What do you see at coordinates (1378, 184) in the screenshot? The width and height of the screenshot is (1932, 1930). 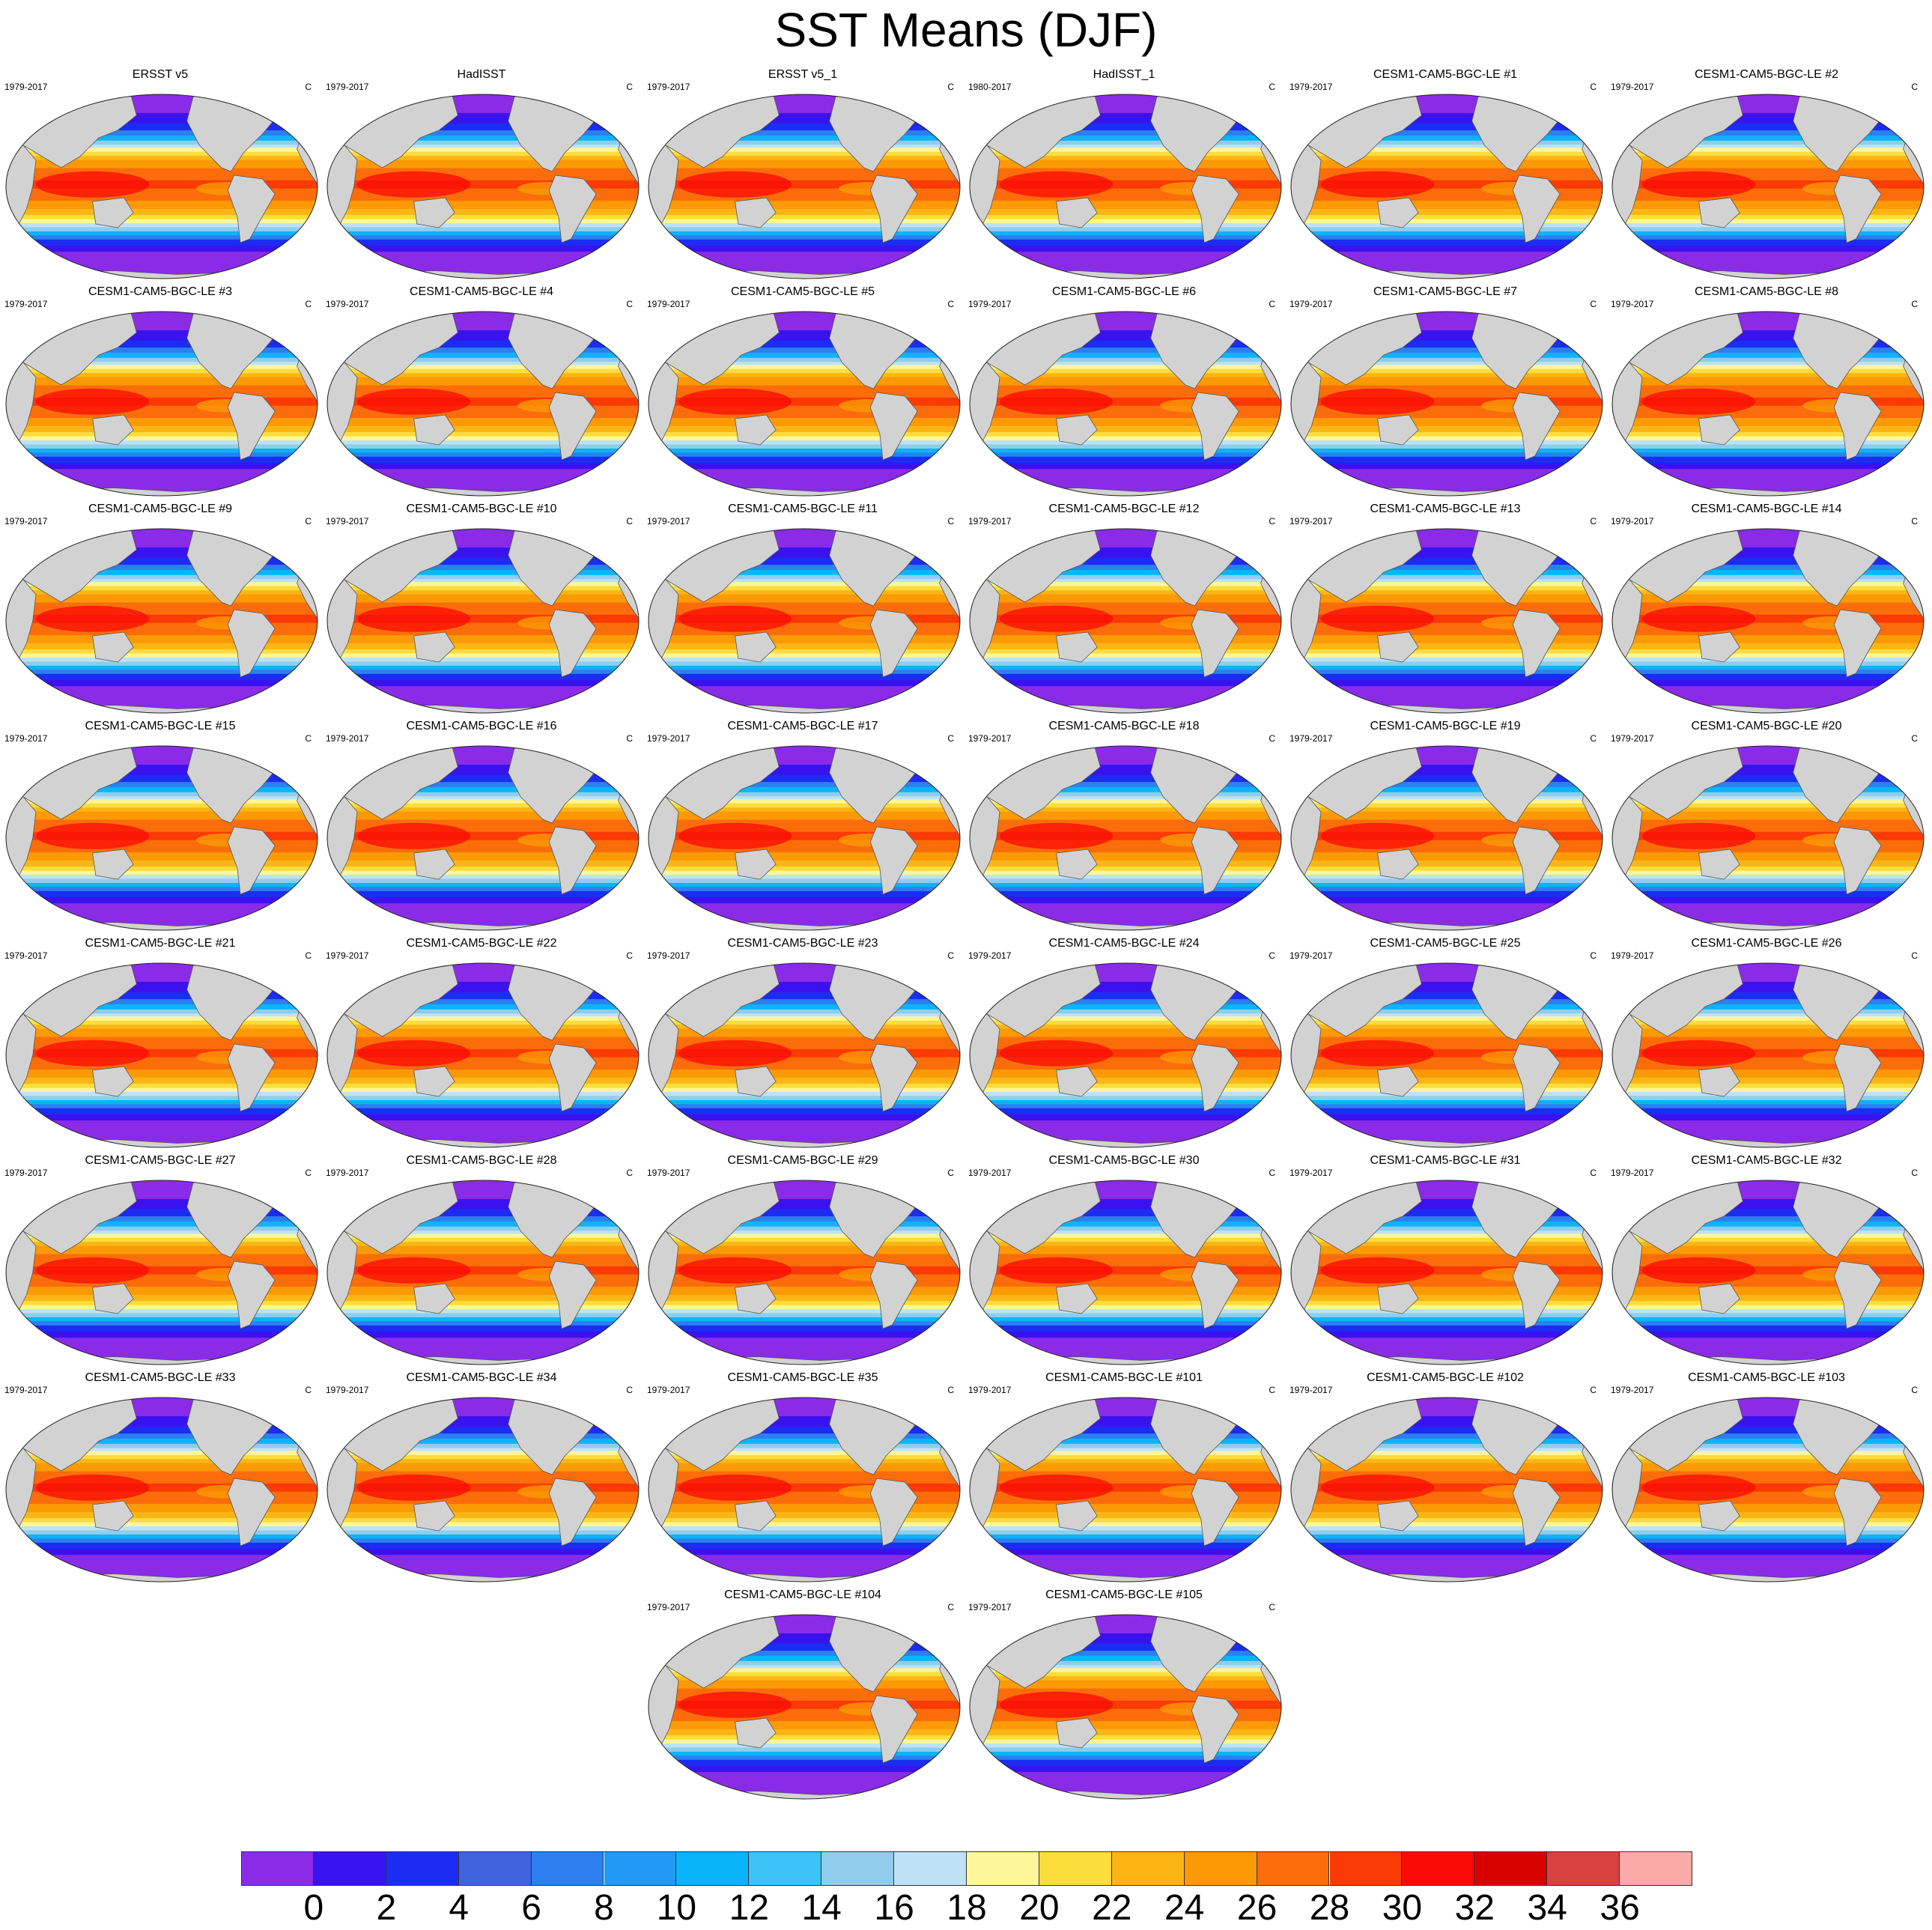 I see `warm-pool` at bounding box center [1378, 184].